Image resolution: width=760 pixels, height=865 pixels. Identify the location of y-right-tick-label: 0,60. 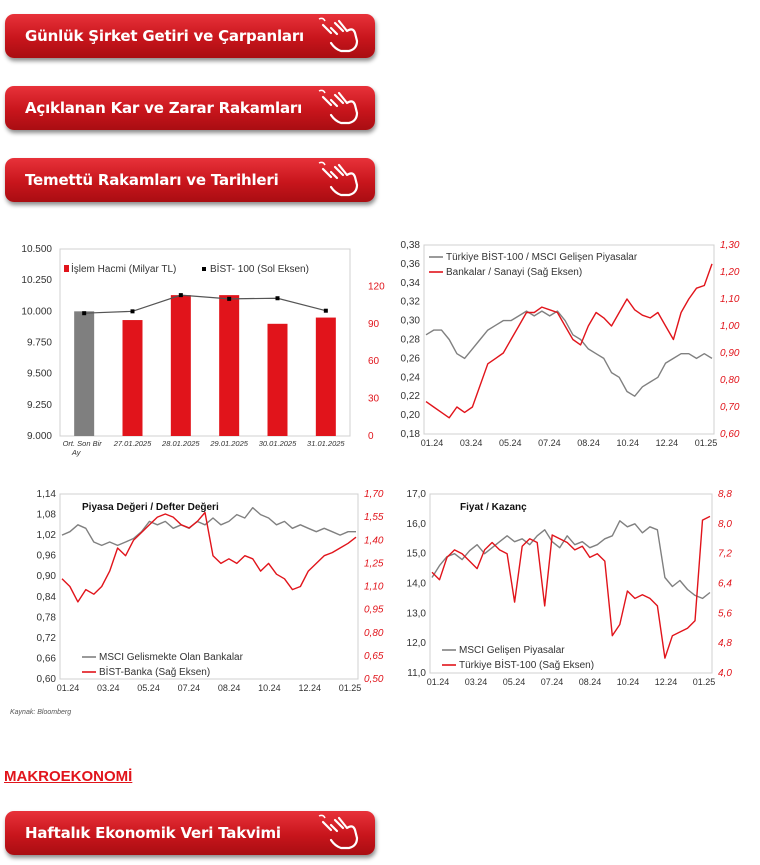
(730, 434).